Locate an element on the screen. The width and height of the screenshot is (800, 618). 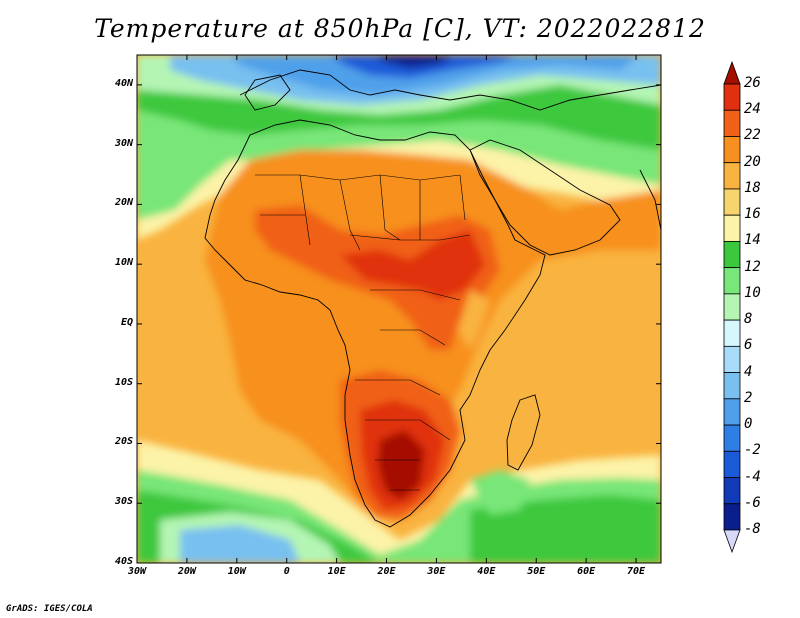
lat-label: 40S is located at coordinates (123, 561).